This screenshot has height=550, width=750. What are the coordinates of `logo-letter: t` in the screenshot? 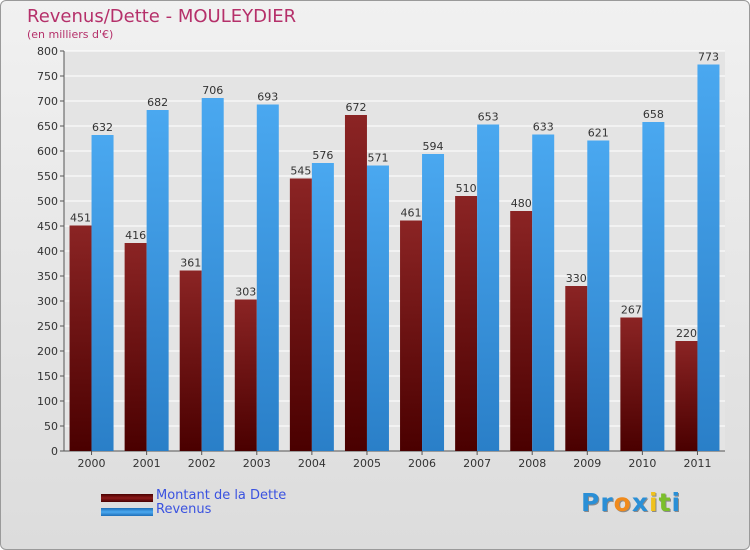 It's located at (665, 502).